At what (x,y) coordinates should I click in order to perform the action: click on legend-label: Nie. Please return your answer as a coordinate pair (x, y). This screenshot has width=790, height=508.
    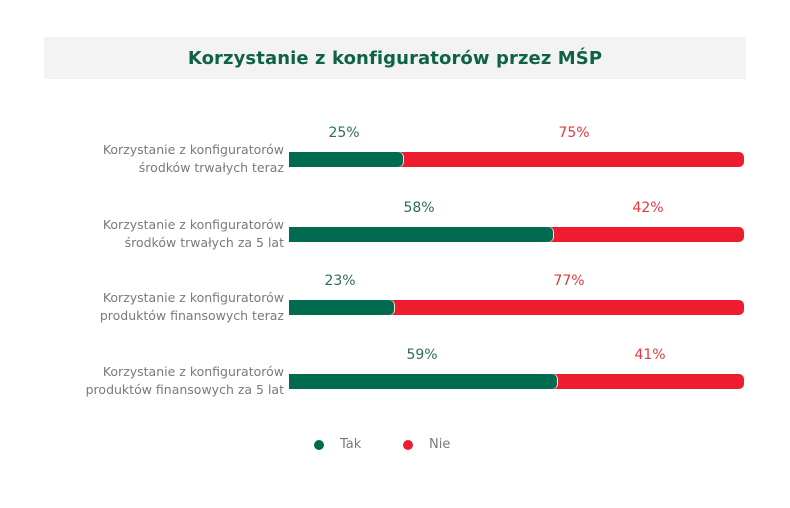
    Looking at the image, I should click on (440, 444).